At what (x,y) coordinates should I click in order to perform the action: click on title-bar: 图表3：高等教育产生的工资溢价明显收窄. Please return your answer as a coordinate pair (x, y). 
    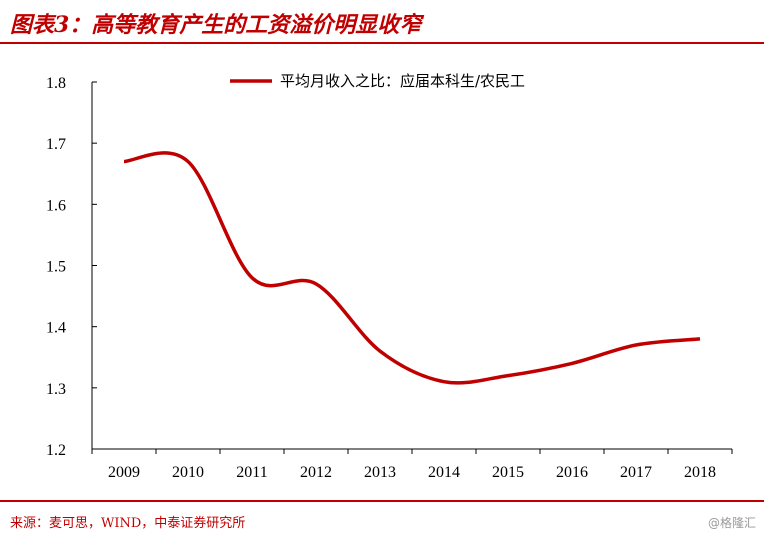
    Looking at the image, I should click on (382, 22).